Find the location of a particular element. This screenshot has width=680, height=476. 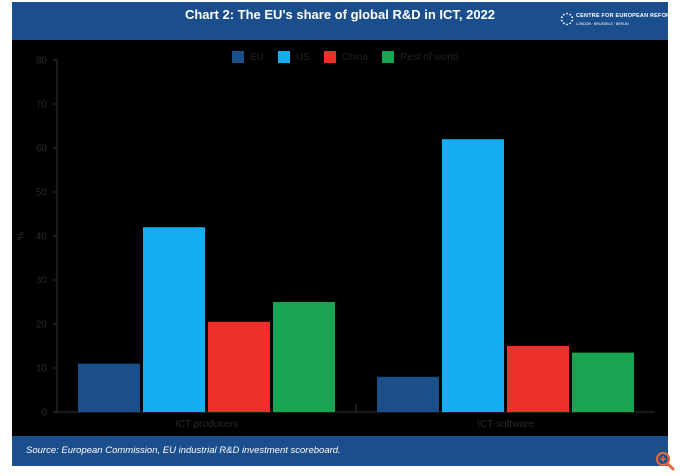

legend-item: China is located at coordinates (345, 57).